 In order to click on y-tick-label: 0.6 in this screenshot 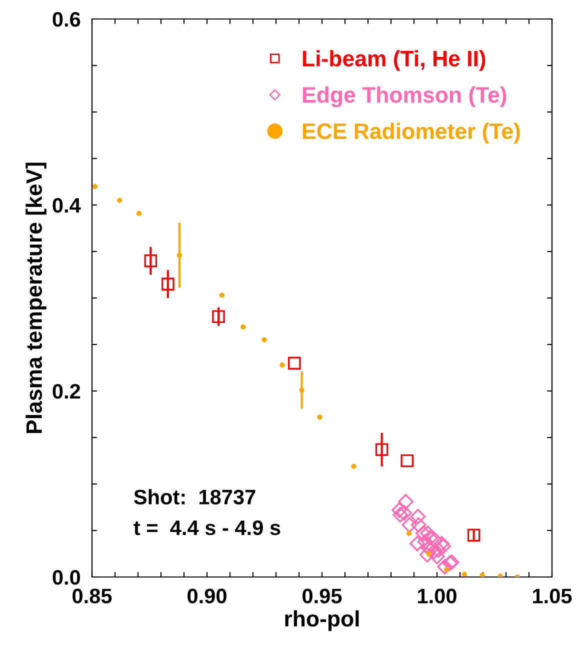, I will do `click(66, 19)`.